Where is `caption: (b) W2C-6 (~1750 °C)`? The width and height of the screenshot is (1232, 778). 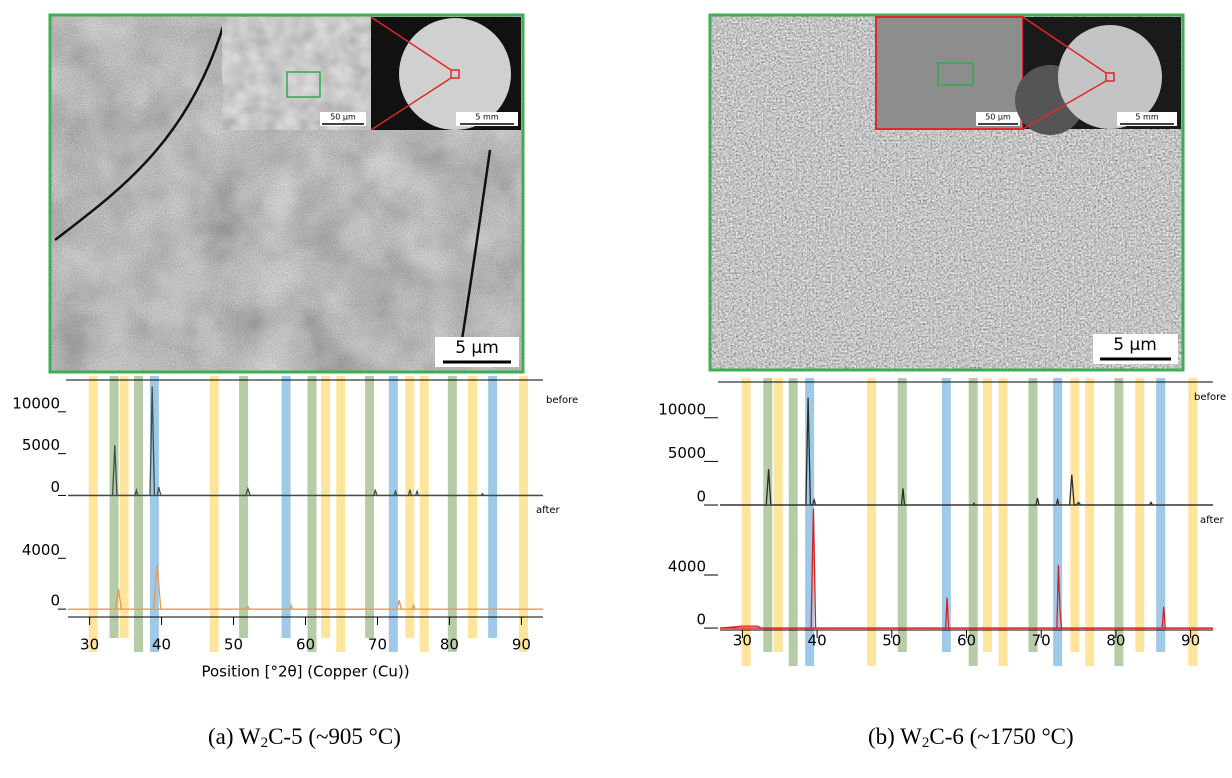 caption: (b) W2C-6 (~1750 °C) is located at coordinates (971, 738).